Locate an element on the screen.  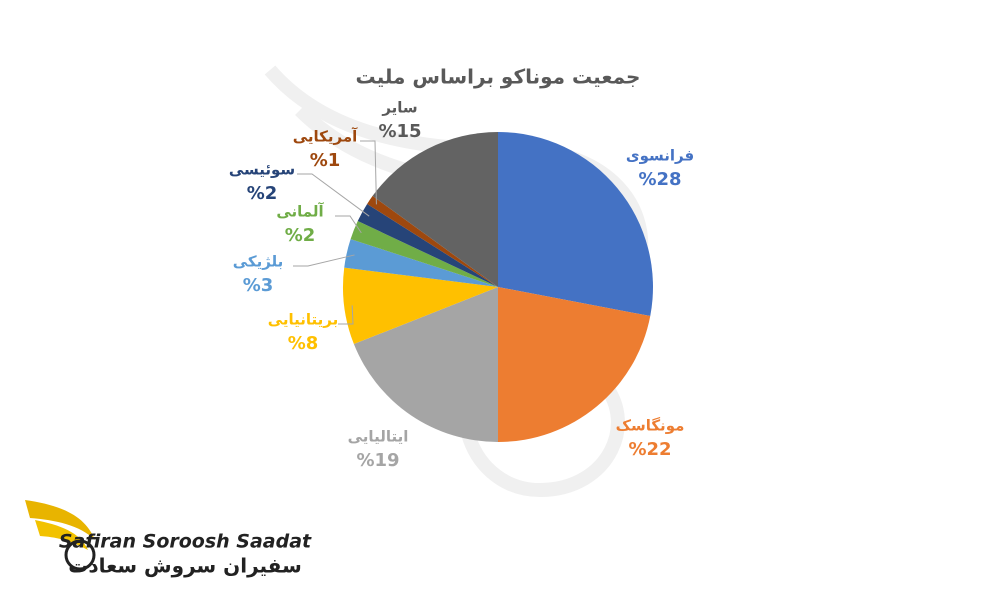
category-label: مونگاسک is located at coordinates (650, 426).